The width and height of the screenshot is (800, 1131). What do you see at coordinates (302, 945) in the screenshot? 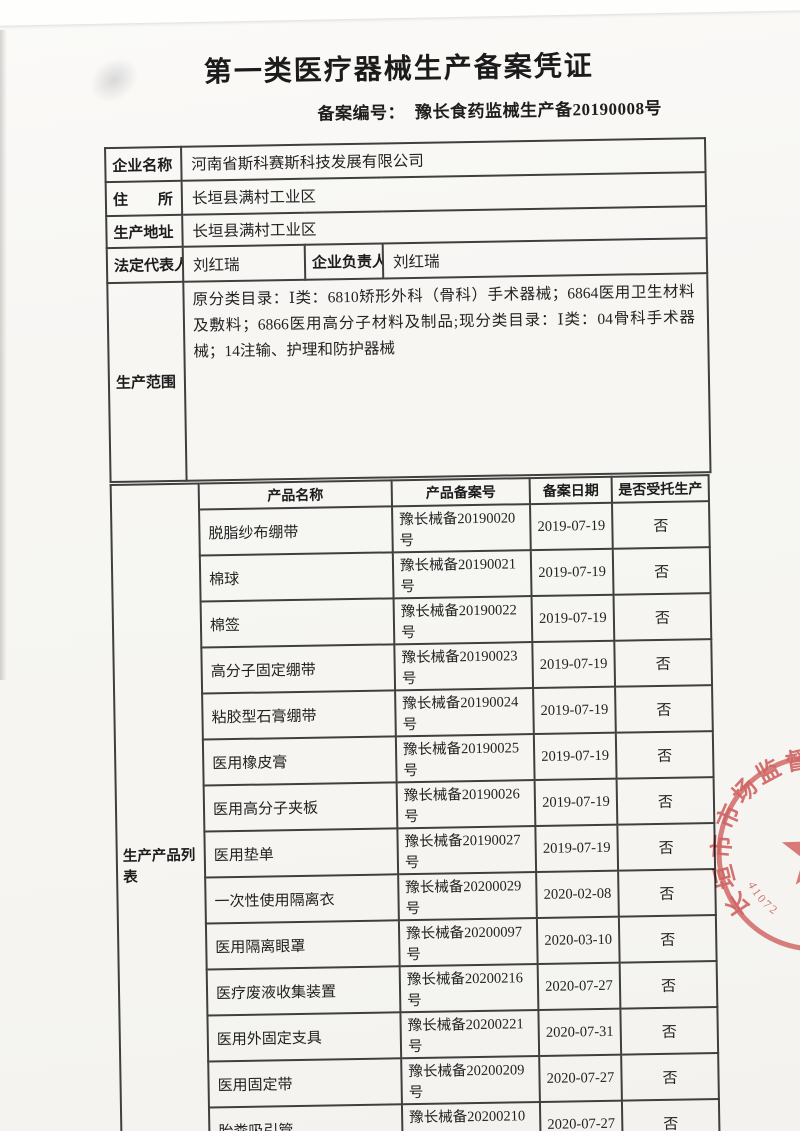
I see `product-name: 医用隔离眼罩` at bounding box center [302, 945].